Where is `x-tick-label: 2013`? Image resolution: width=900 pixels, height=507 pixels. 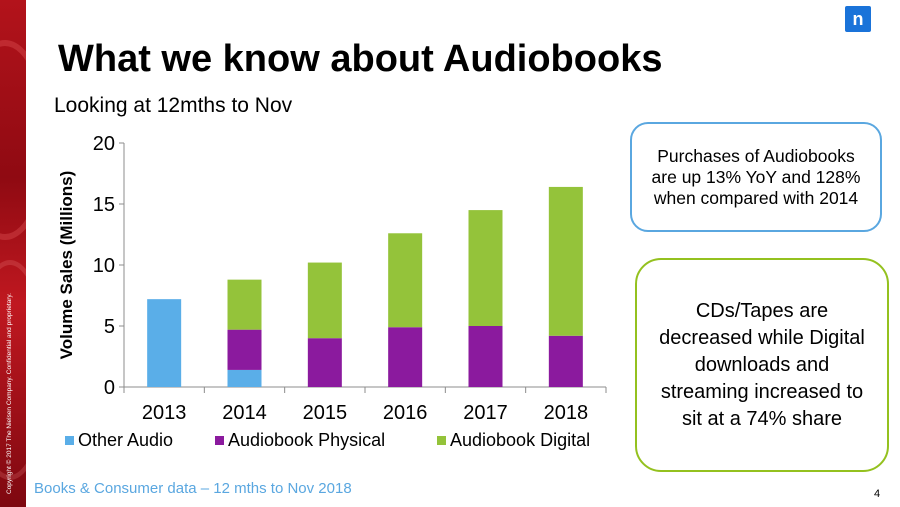
x-tick-label: 2013 is located at coordinates (164, 413).